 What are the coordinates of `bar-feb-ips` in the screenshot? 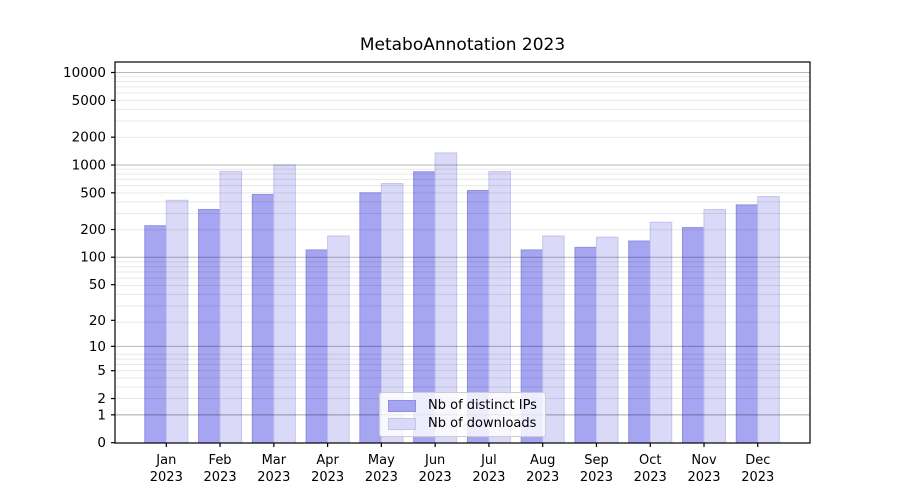 It's located at (209, 326).